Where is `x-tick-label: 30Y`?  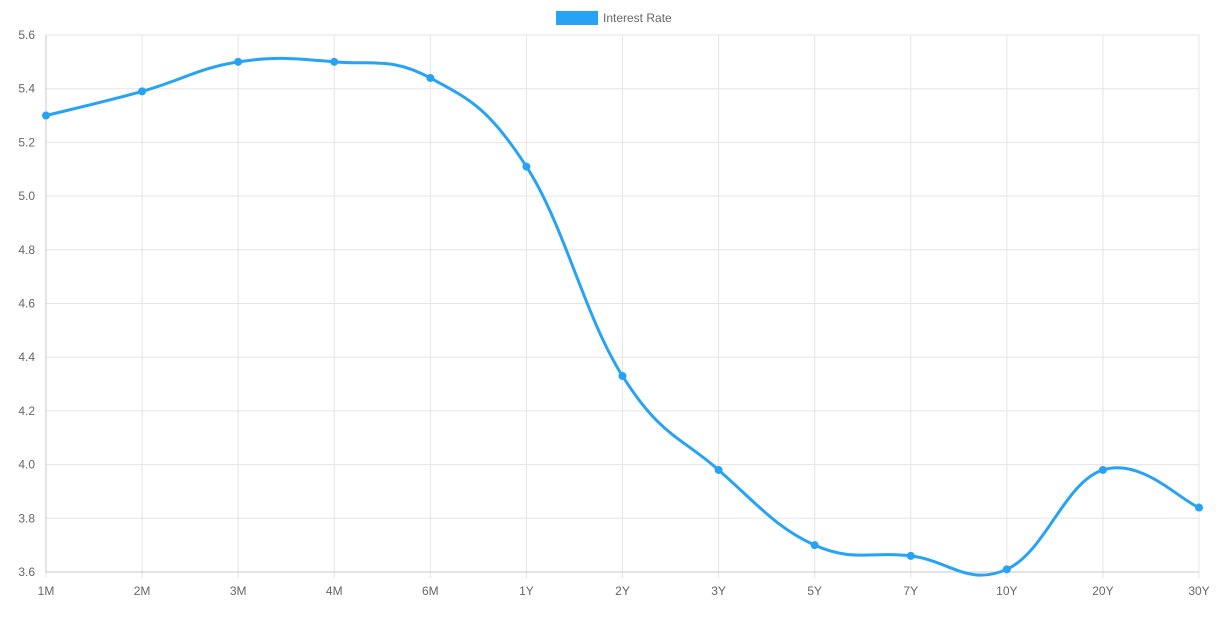
x-tick-label: 30Y is located at coordinates (1198, 591).